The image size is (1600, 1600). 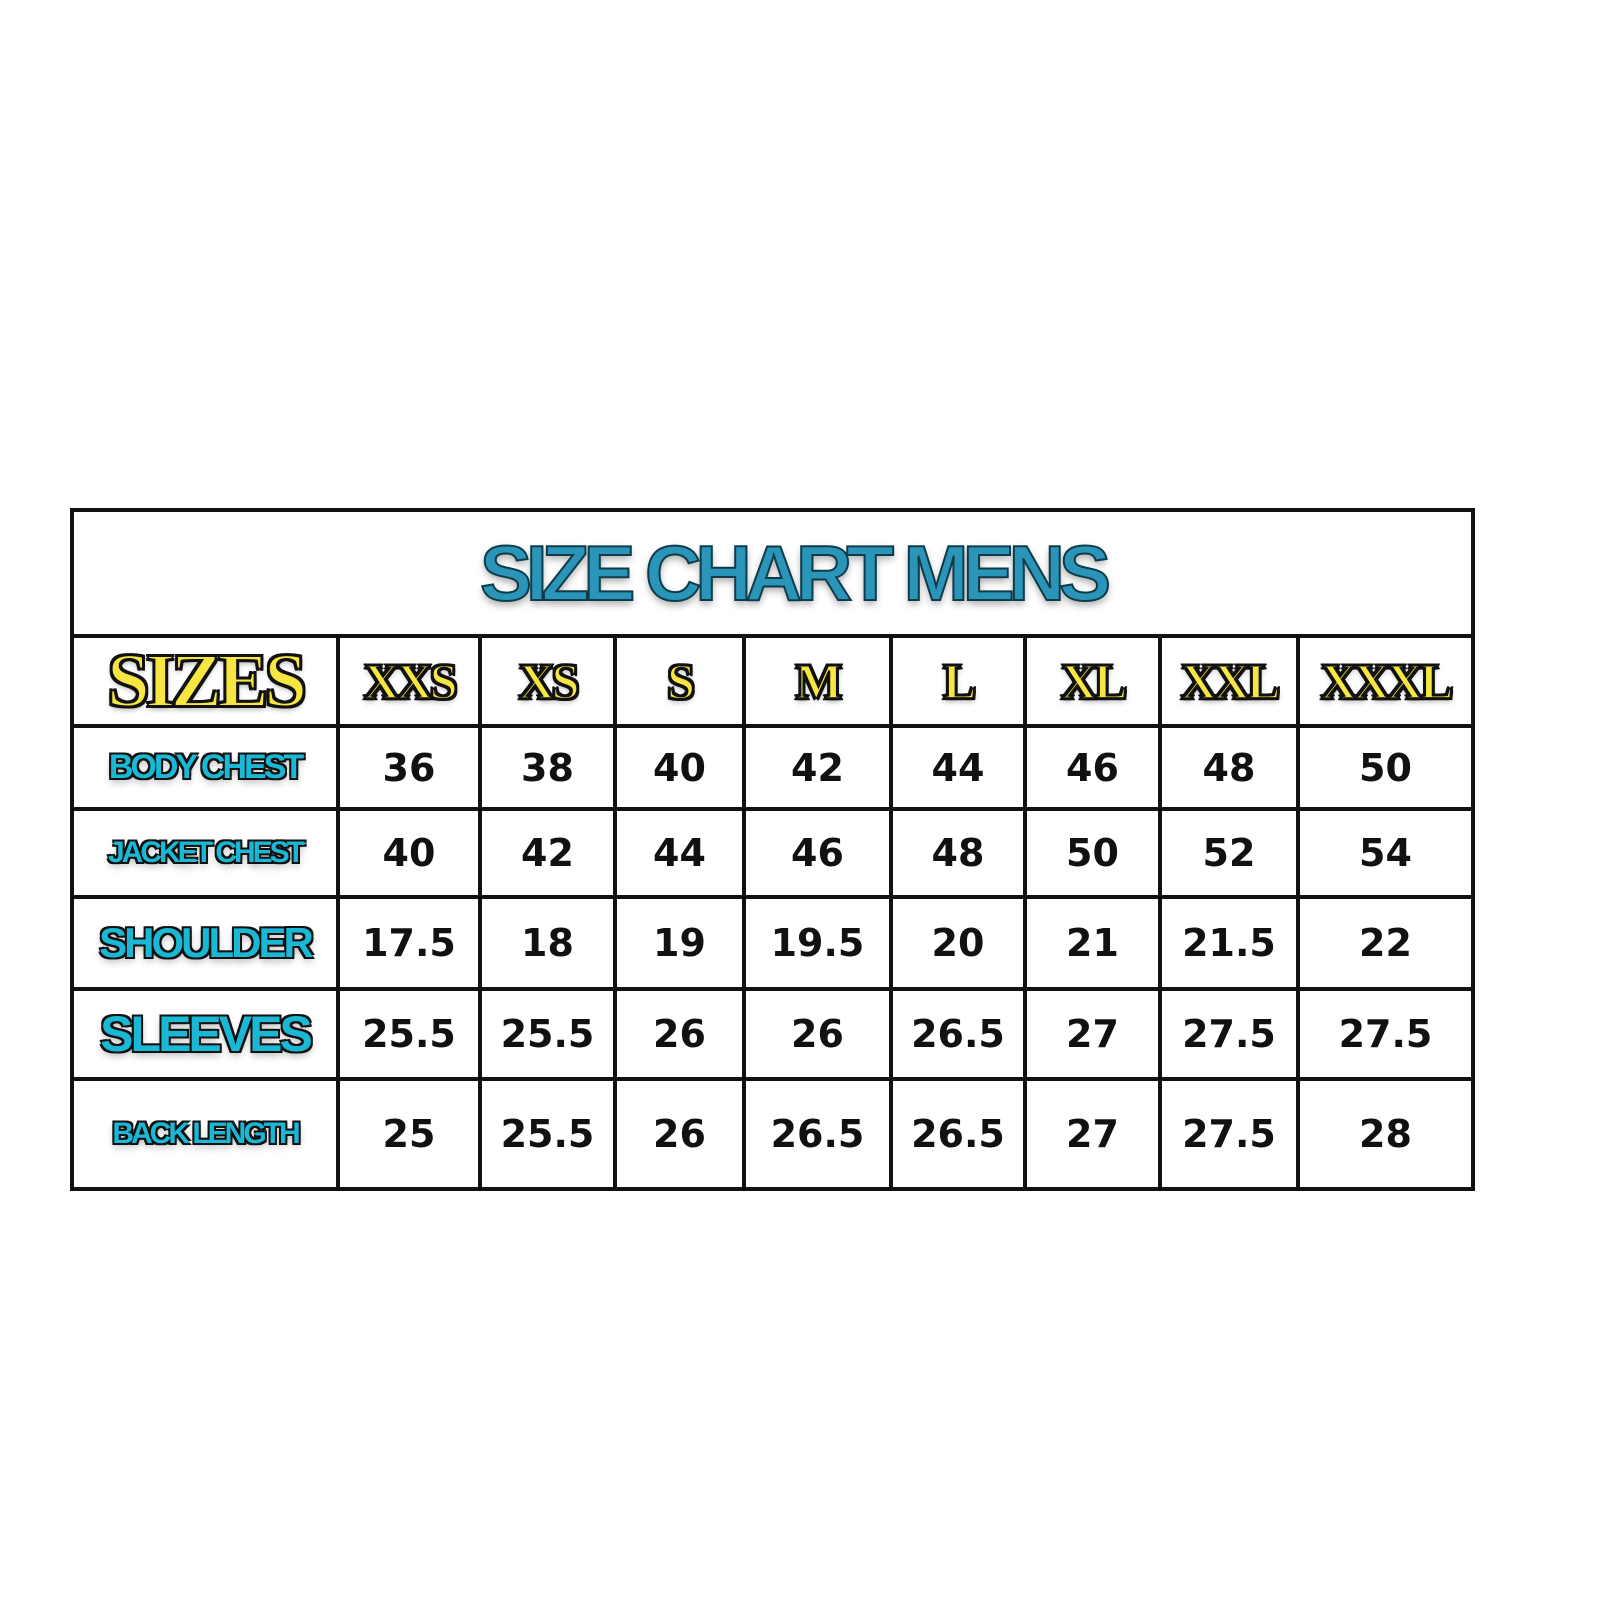 What do you see at coordinates (411, 945) in the screenshot?
I see `table-cell: 17.5` at bounding box center [411, 945].